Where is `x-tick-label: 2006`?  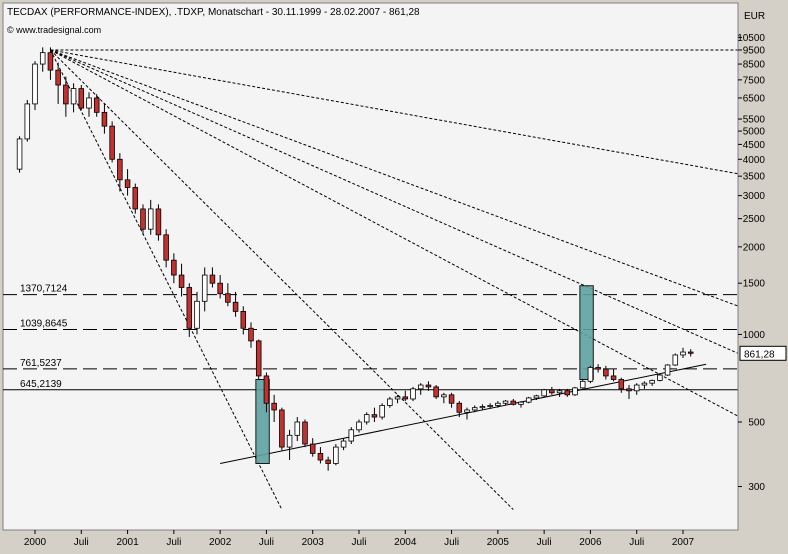 x-tick-label: 2006 is located at coordinates (590, 542).